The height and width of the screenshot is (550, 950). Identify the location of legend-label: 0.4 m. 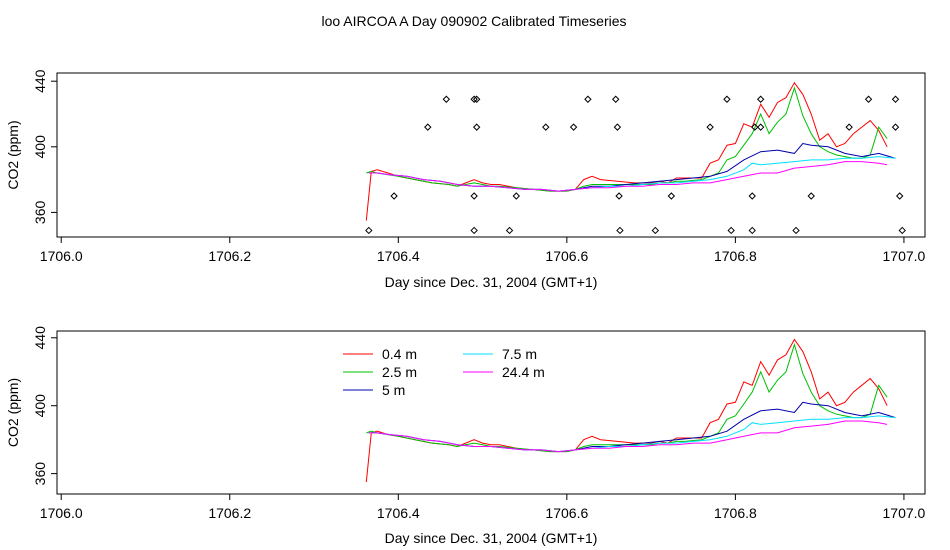
(399, 354).